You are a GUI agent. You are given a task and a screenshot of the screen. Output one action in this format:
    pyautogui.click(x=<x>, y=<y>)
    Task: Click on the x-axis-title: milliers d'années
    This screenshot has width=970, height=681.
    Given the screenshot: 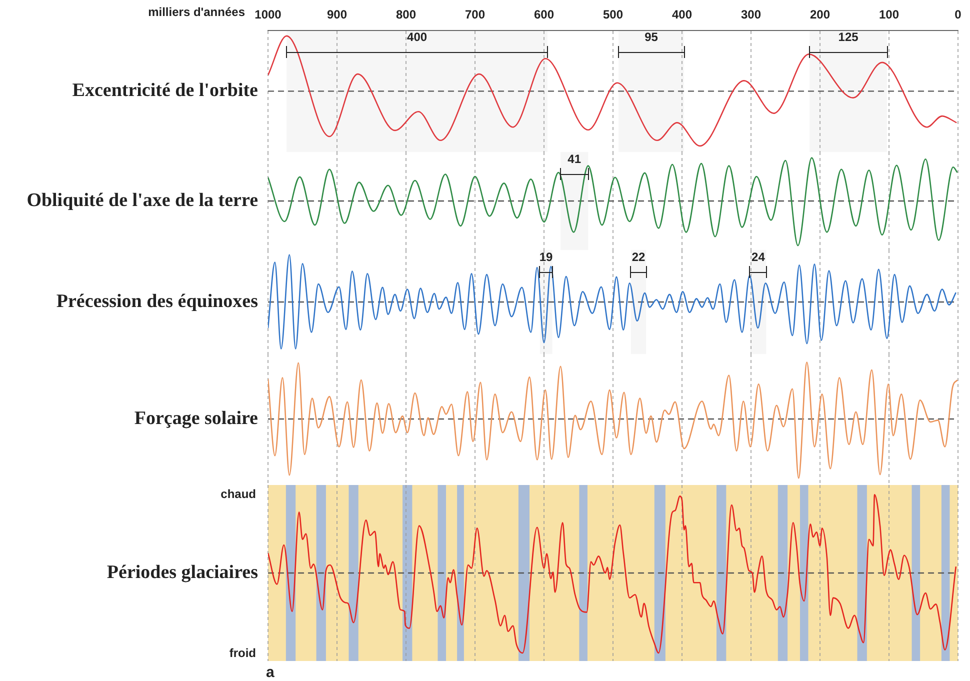 What is the action you would take?
    pyautogui.click(x=196, y=12)
    